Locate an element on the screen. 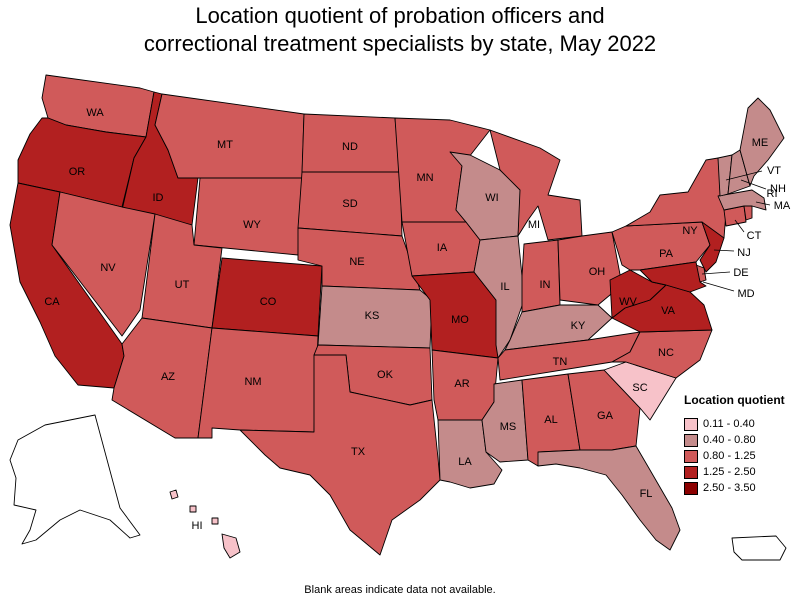 This screenshot has height=600, width=800. state-label-ky: KY is located at coordinates (578, 326).